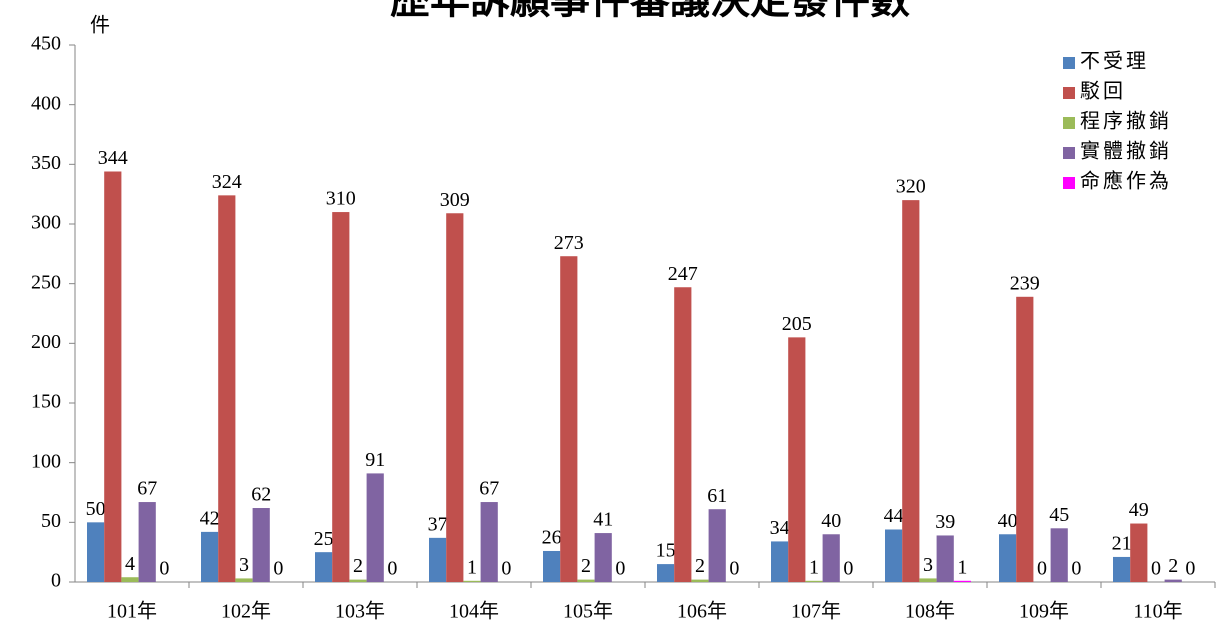 The width and height of the screenshot is (1216, 627). I want to click on data-label: 309, so click(455, 200).